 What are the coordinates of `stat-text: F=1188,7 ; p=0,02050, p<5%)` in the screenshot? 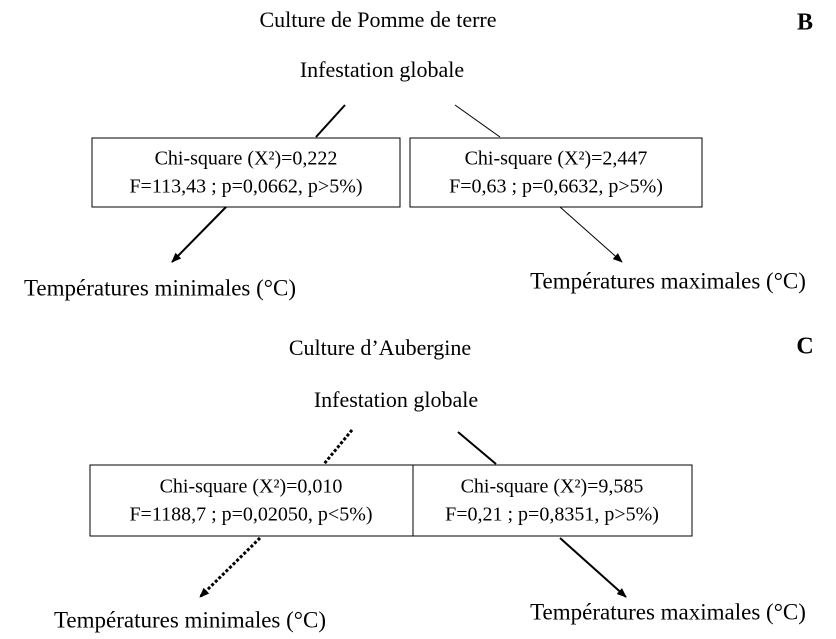 It's located at (250, 515).